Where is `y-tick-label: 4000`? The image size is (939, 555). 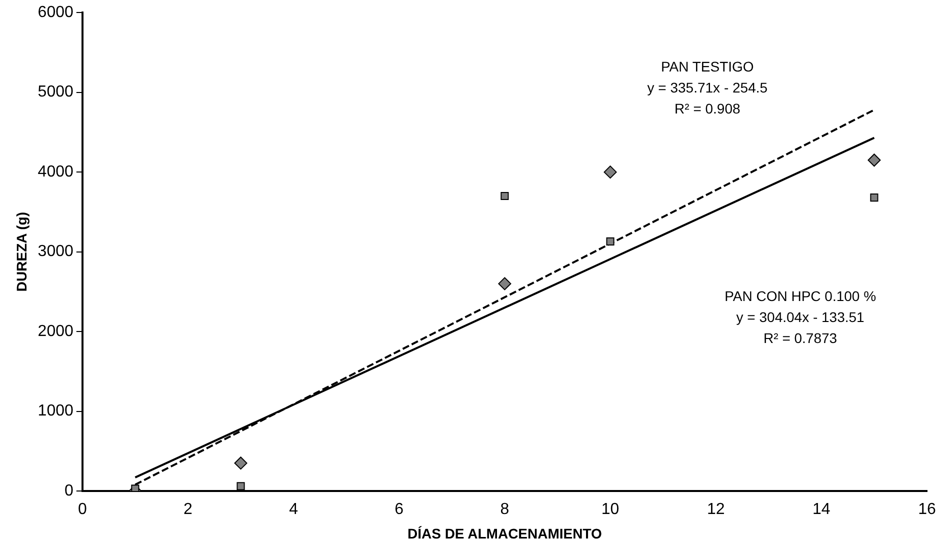 y-tick-label: 4000 is located at coordinates (56, 171).